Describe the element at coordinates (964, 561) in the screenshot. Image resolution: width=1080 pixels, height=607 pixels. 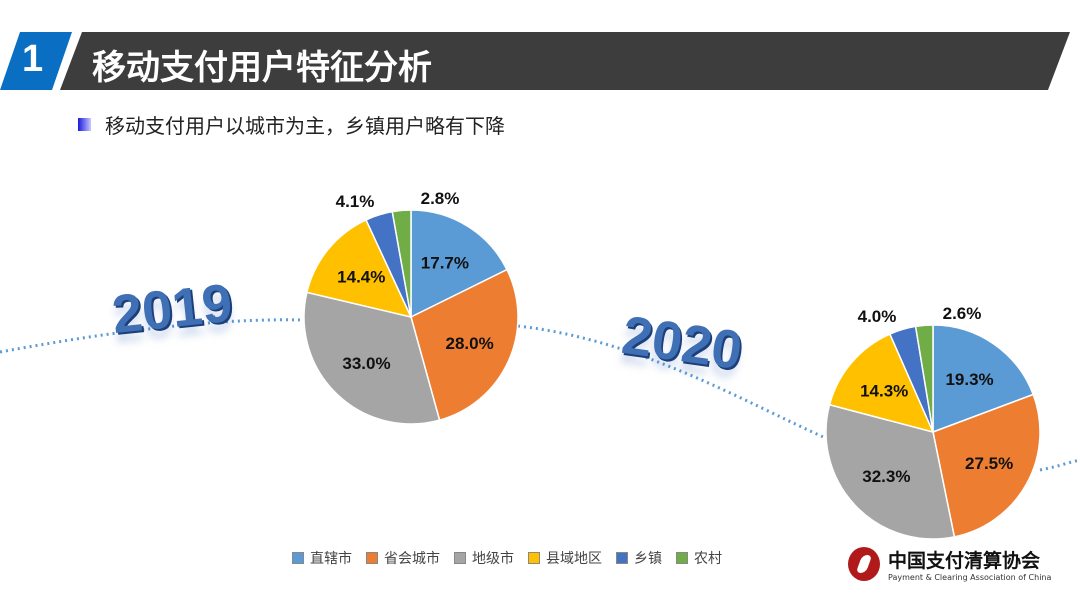
I see `logo-name: 中国支付清算协会` at that location.